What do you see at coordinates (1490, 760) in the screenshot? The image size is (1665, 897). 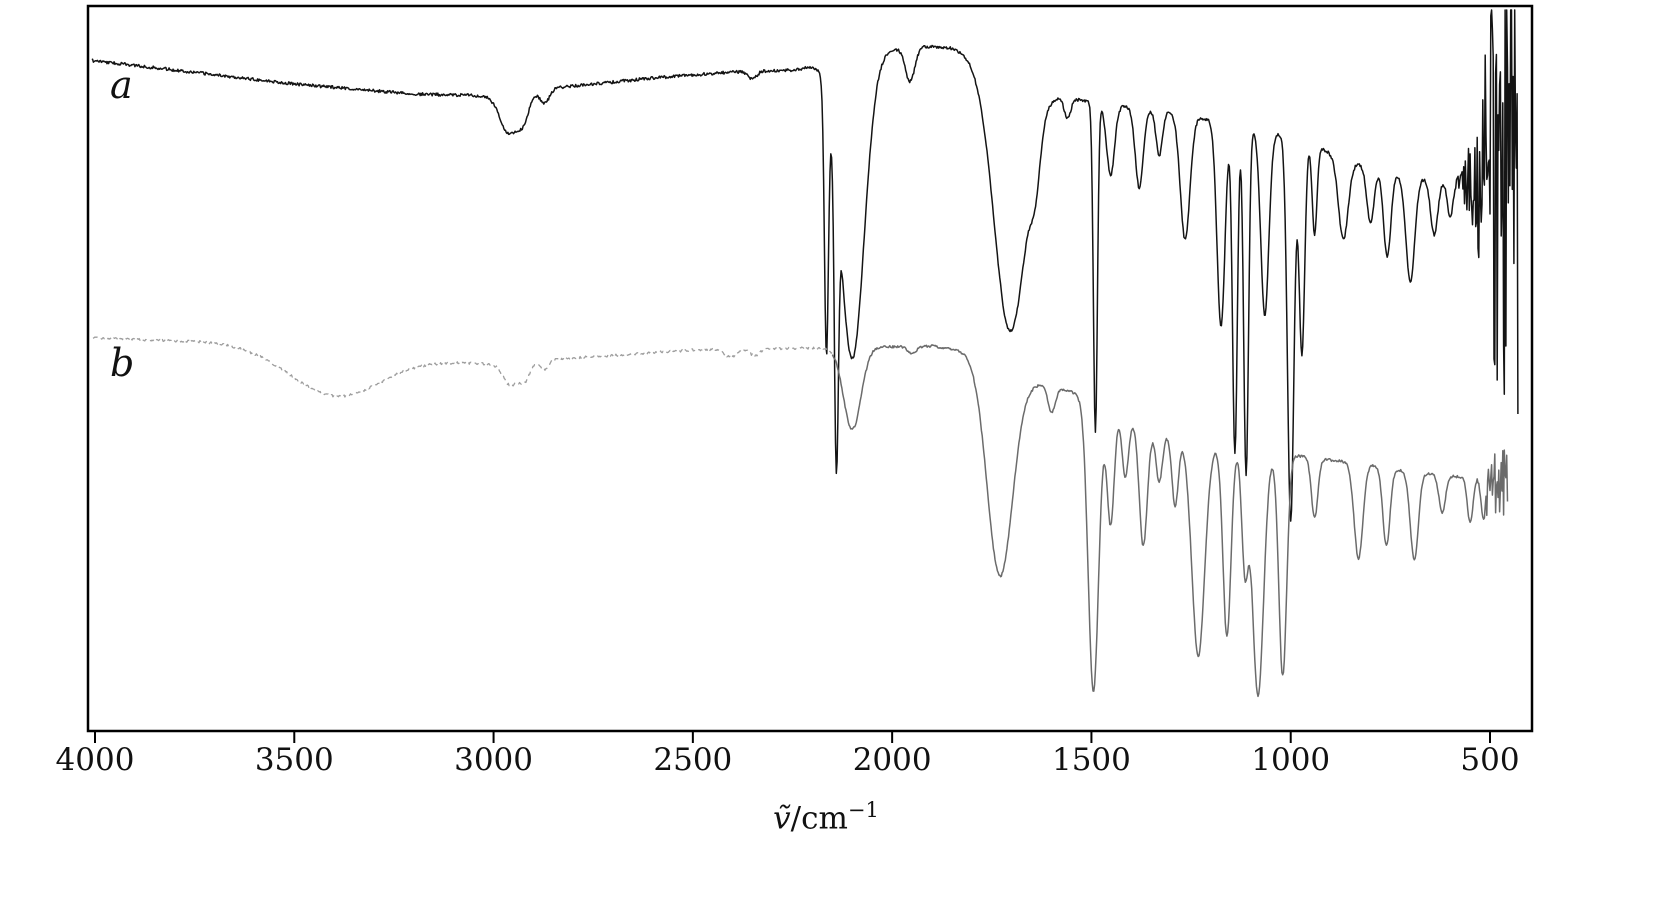 I see `x-tick-label-500: 500` at bounding box center [1490, 760].